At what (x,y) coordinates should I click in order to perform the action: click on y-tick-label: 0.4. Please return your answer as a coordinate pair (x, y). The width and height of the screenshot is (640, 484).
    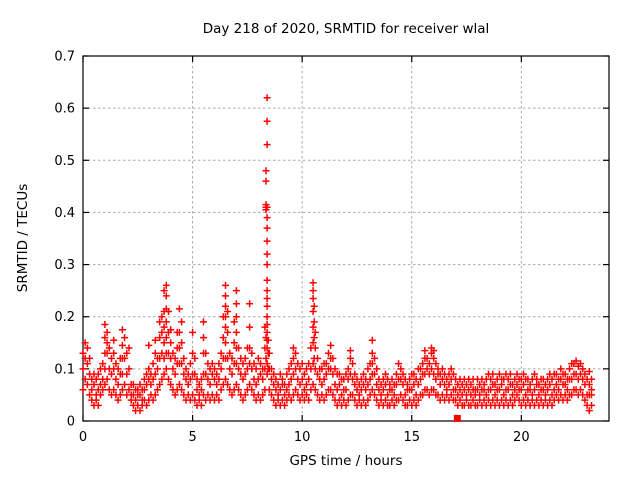
    Looking at the image, I should click on (64, 213).